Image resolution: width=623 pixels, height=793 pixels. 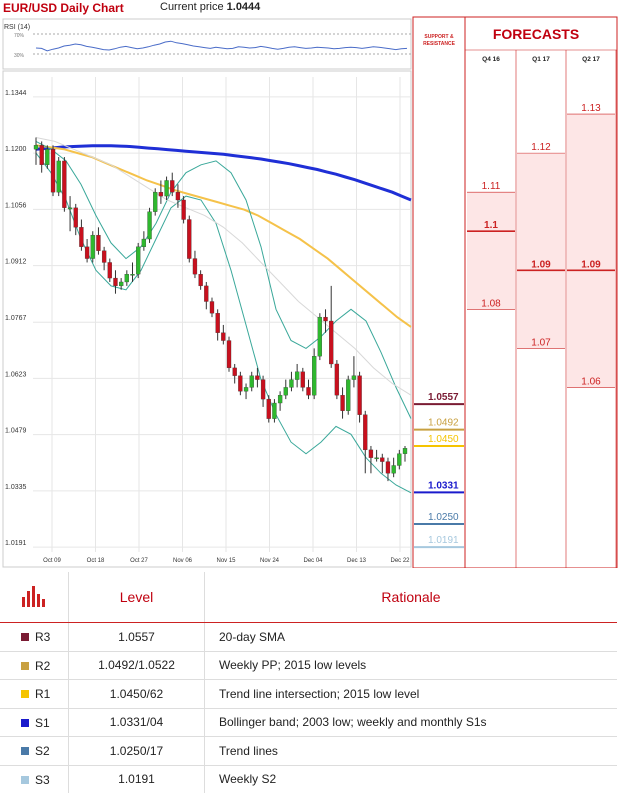 What do you see at coordinates (439, 292) in the screenshot?
I see `support-resistance-column` at bounding box center [439, 292].